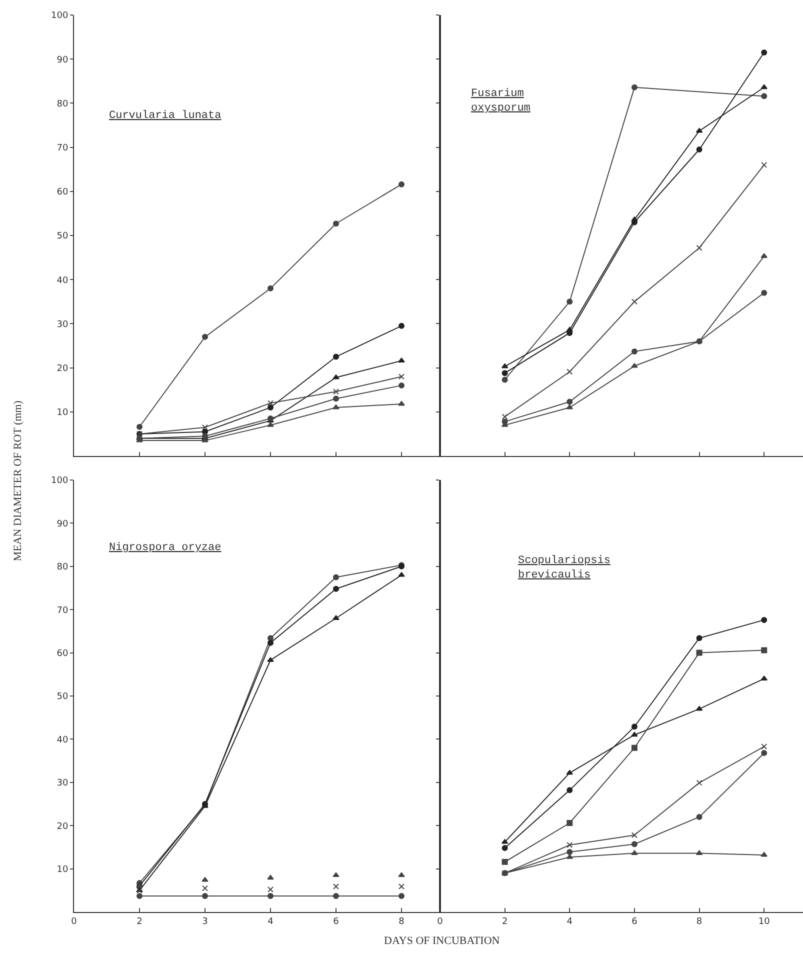 The width and height of the screenshot is (803, 961). Describe the element at coordinates (764, 921) in the screenshot. I see `x-tick-label: 10` at that location.